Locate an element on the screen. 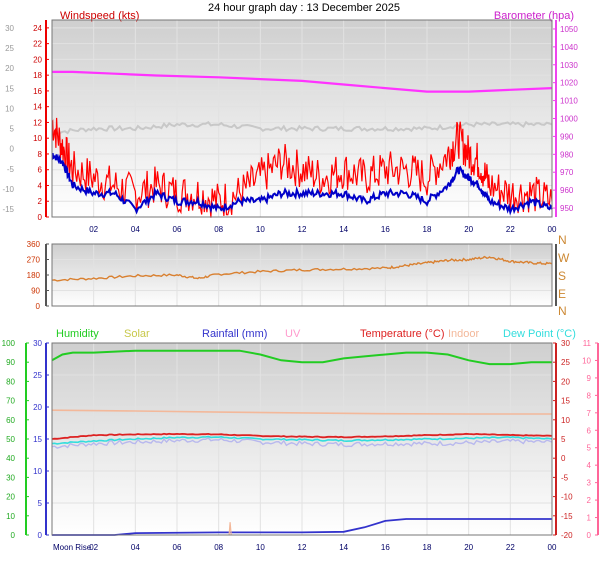  winddir-tick-label: 0 is located at coordinates (38, 306).